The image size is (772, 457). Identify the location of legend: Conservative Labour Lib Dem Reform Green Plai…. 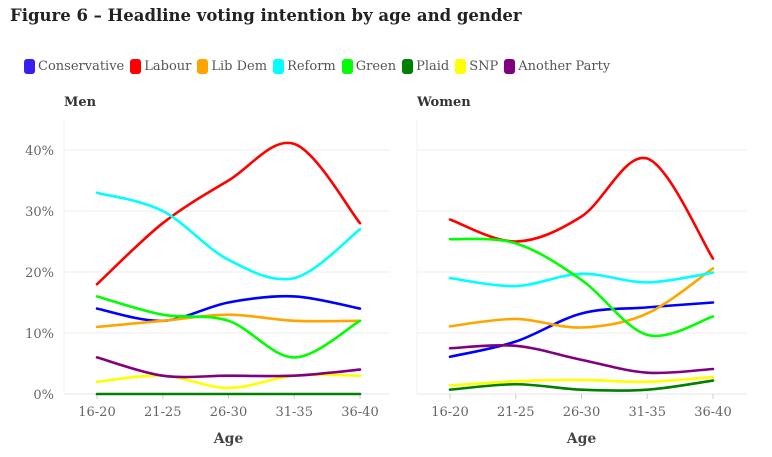
(317, 66).